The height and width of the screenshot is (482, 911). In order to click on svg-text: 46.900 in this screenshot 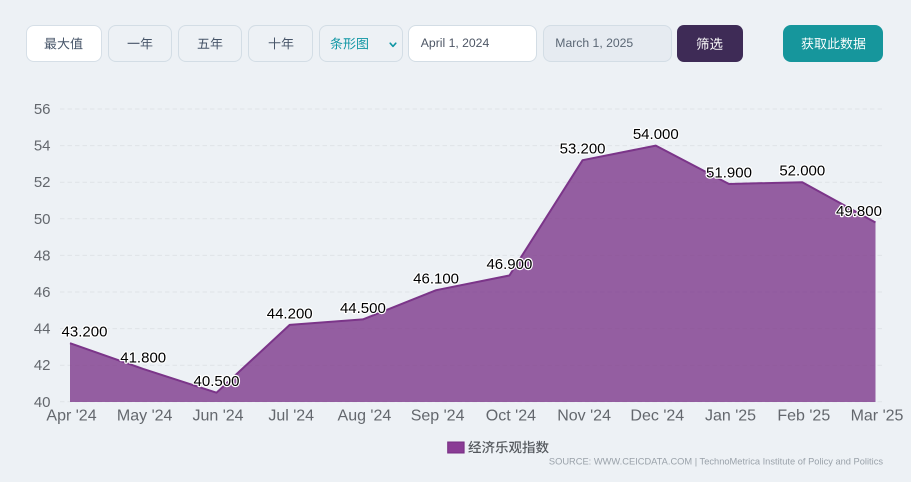, I will do `click(509, 264)`.